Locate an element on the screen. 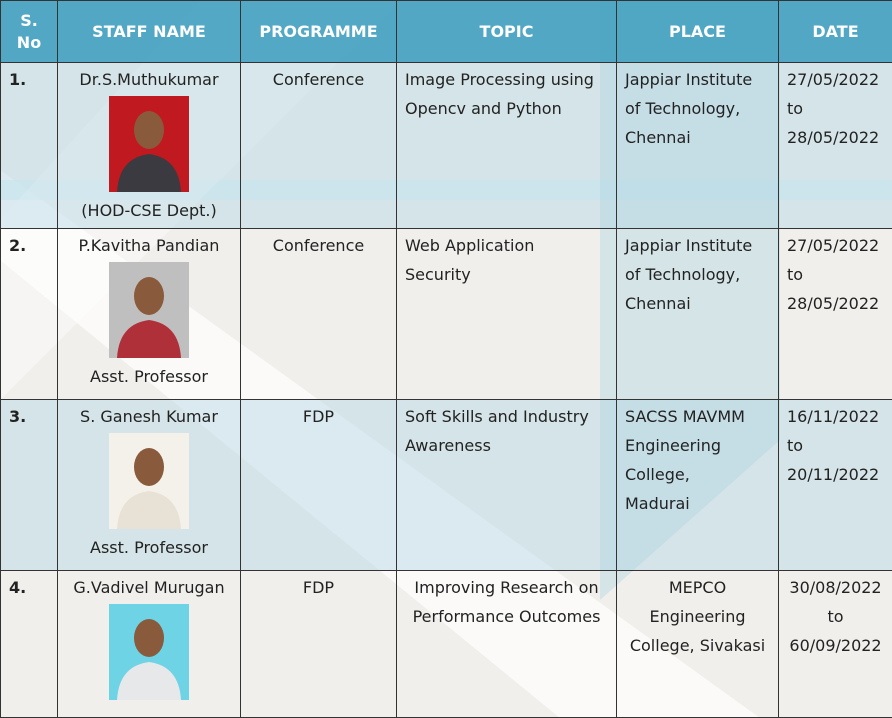 The height and width of the screenshot is (718, 892). date-line: 16/11/2022 is located at coordinates (833, 416).